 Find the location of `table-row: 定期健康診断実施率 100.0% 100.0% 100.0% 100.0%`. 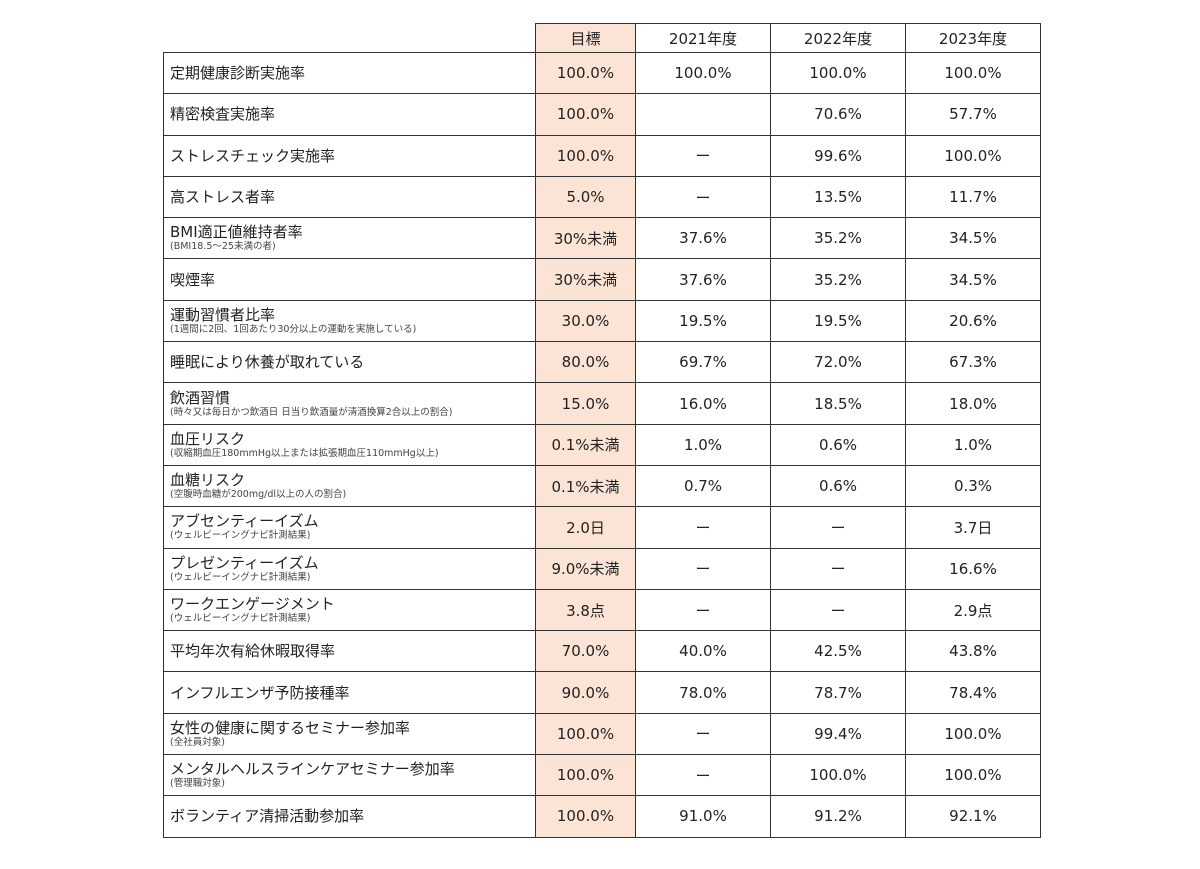

table-row: 定期健康診断実施率 100.0% 100.0% 100.0% 100.0% is located at coordinates (602, 73).